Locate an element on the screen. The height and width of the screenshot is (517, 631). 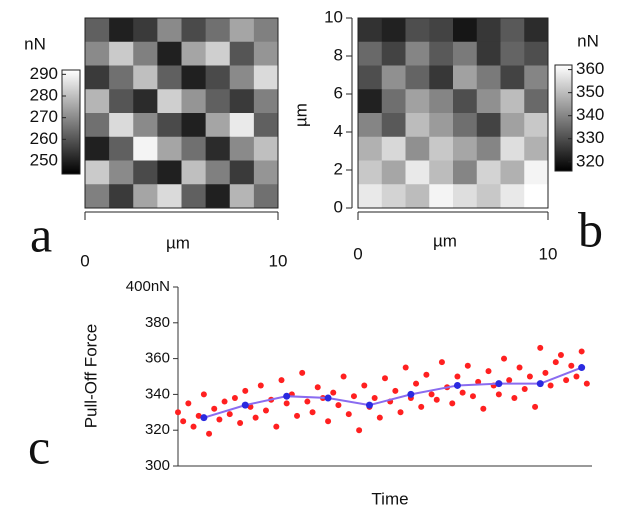
y-axis-label: Pull-Off Force is located at coordinates (90, 376).